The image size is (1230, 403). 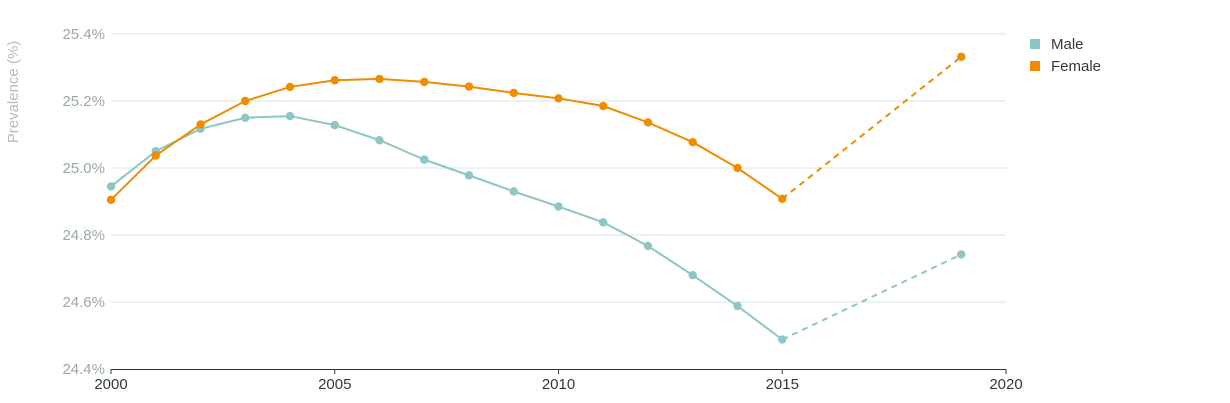 What do you see at coordinates (13, 92) in the screenshot?
I see `y-axis-label: Prevalence (%)` at bounding box center [13, 92].